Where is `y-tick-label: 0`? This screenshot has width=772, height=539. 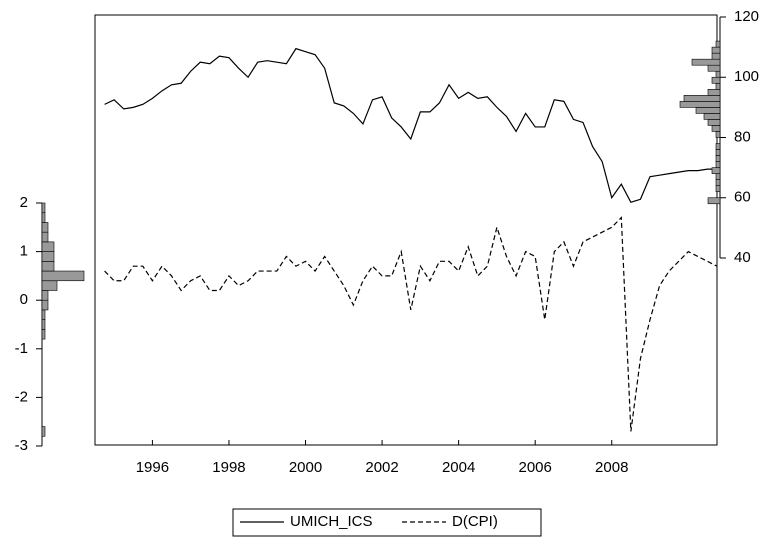
y-tick-label: 0 is located at coordinates (24, 299).